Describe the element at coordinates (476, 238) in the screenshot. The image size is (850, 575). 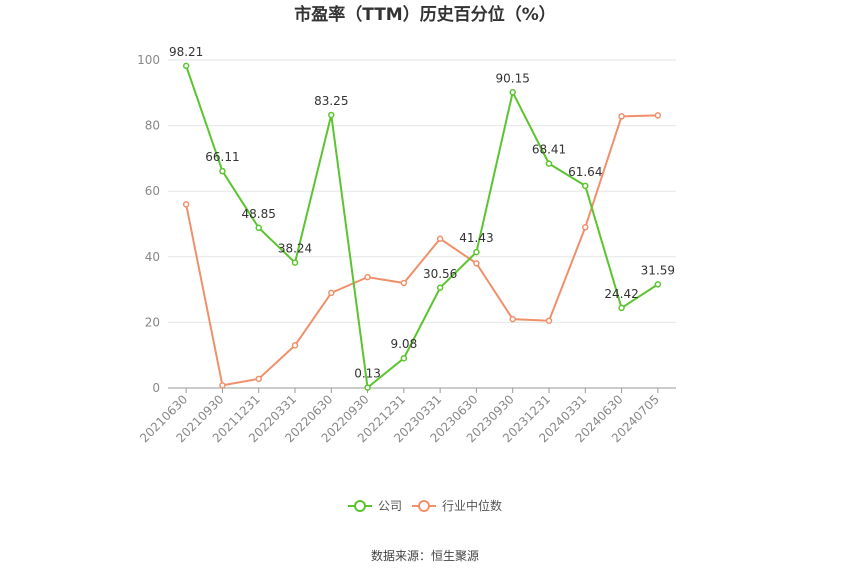
I see `data-label: 41.43` at that location.